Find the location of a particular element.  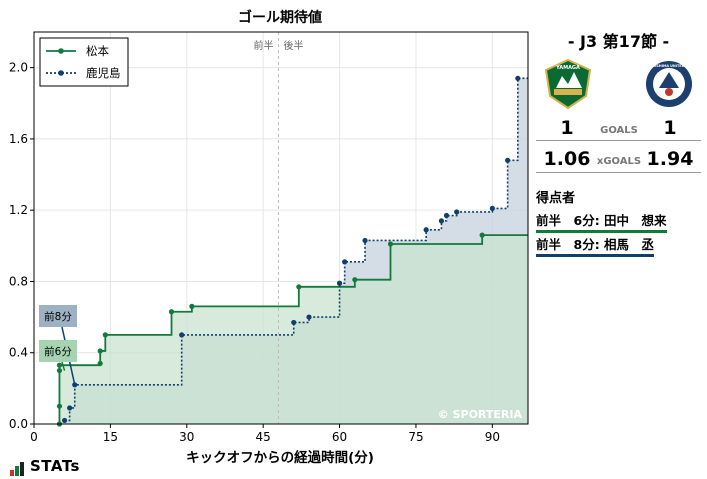

matsumoto-crest-text: YAMAGA is located at coordinates (567, 68).